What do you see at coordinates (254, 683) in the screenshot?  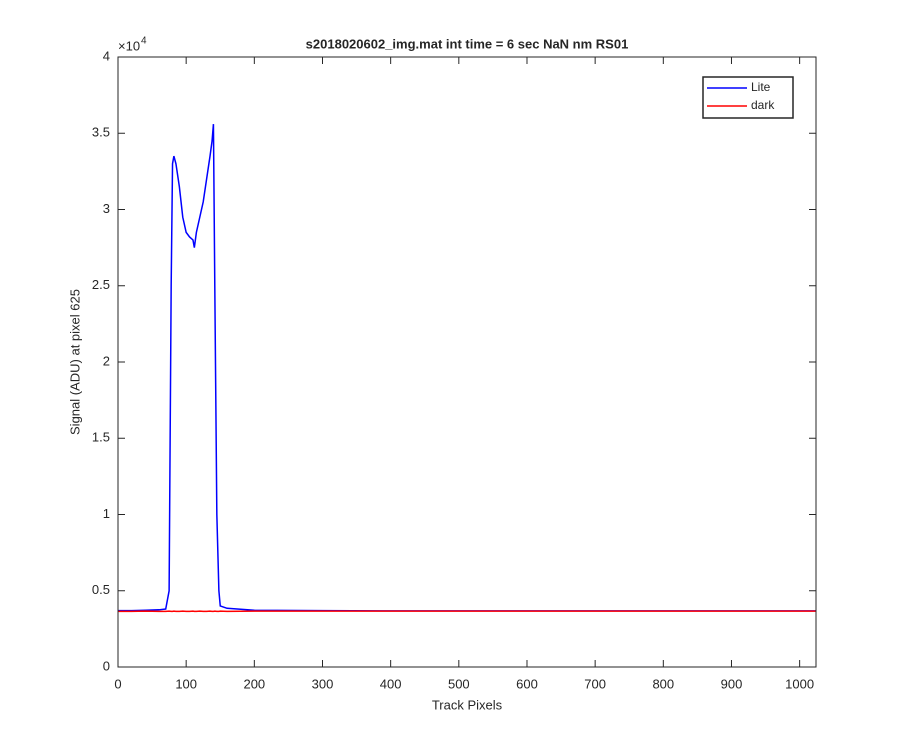 I see `x-tick-label: 200` at bounding box center [254, 683].